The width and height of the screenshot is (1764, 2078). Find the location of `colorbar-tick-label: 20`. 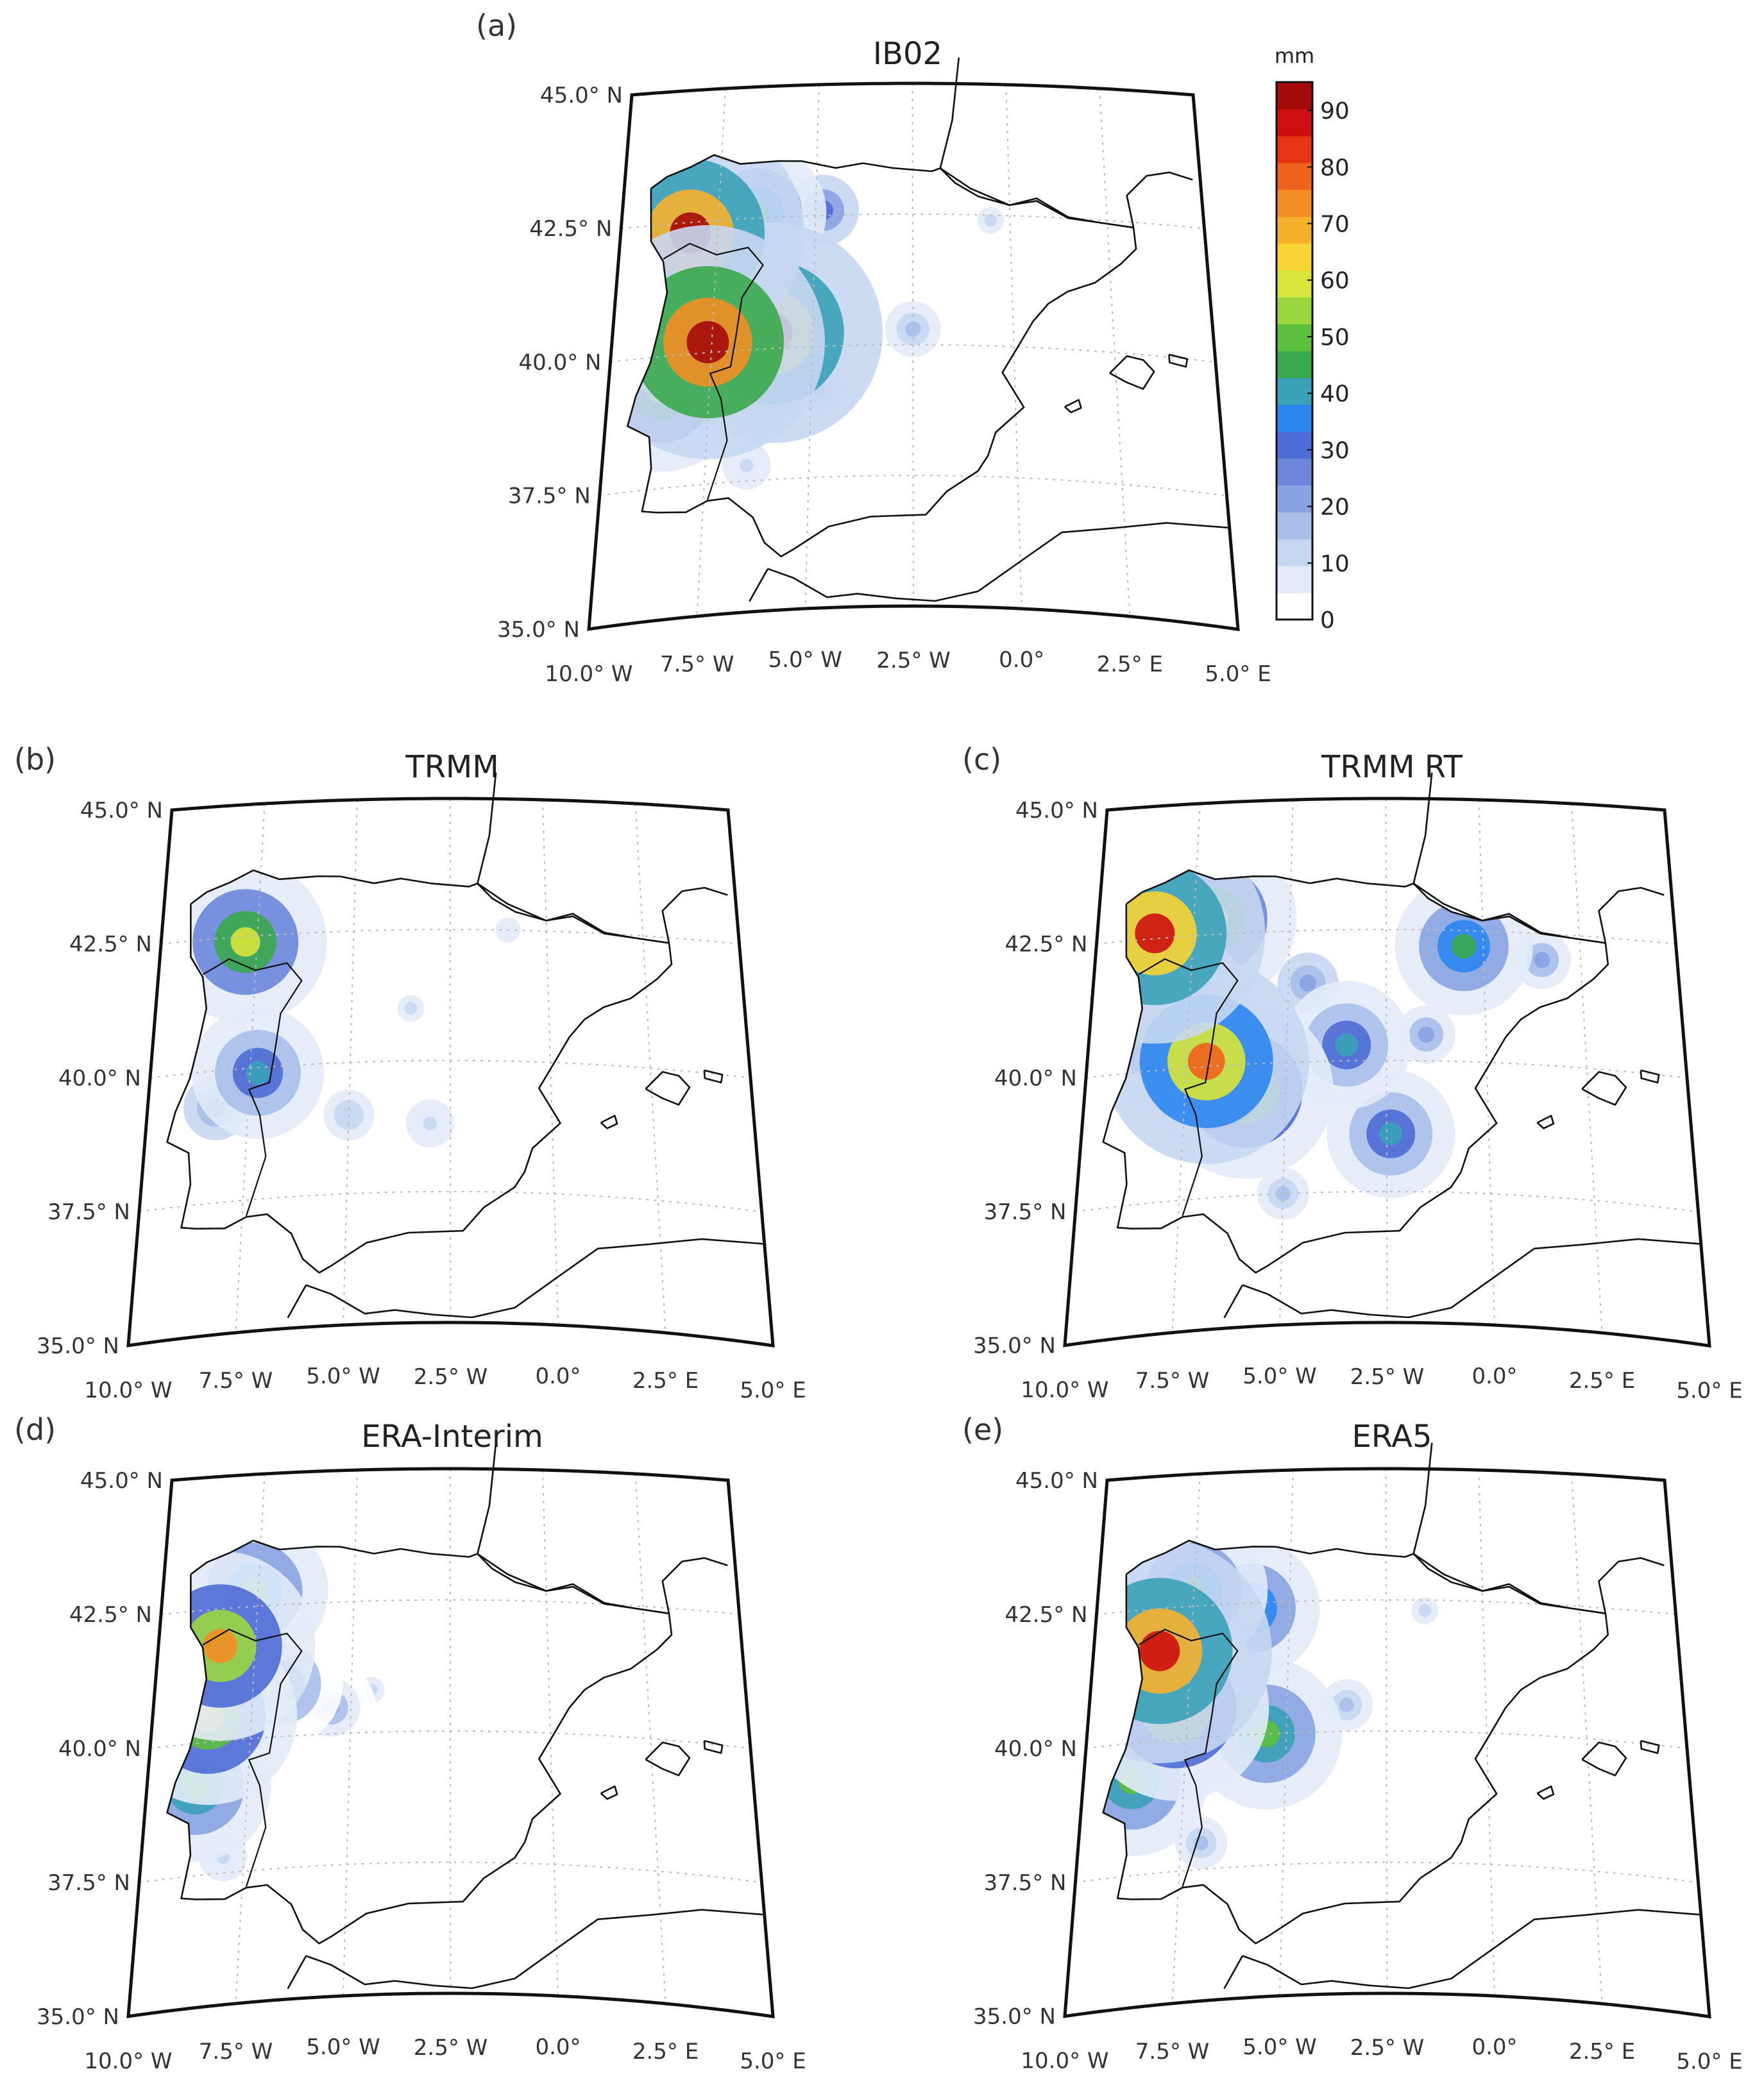

colorbar-tick-label: 20 is located at coordinates (1335, 507).